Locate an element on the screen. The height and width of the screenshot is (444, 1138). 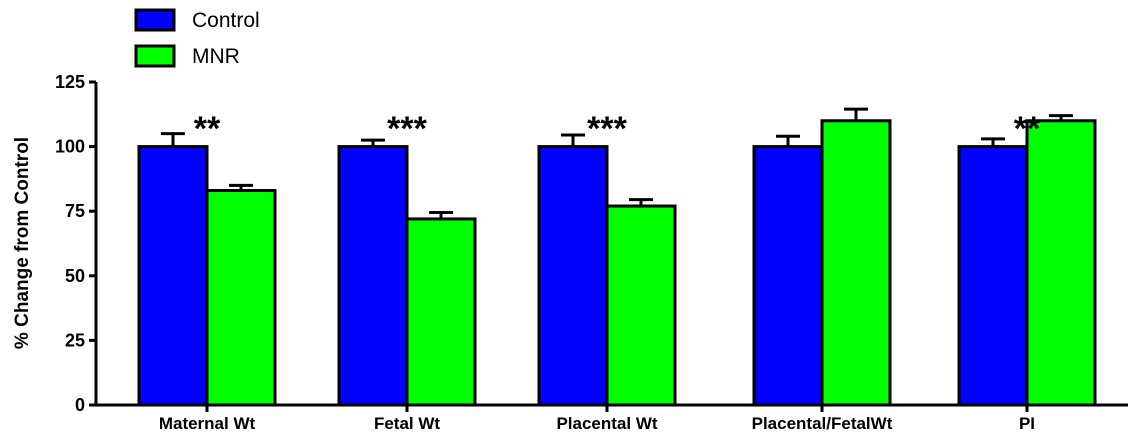
x-tick-label-4: PI is located at coordinates (1027, 423).